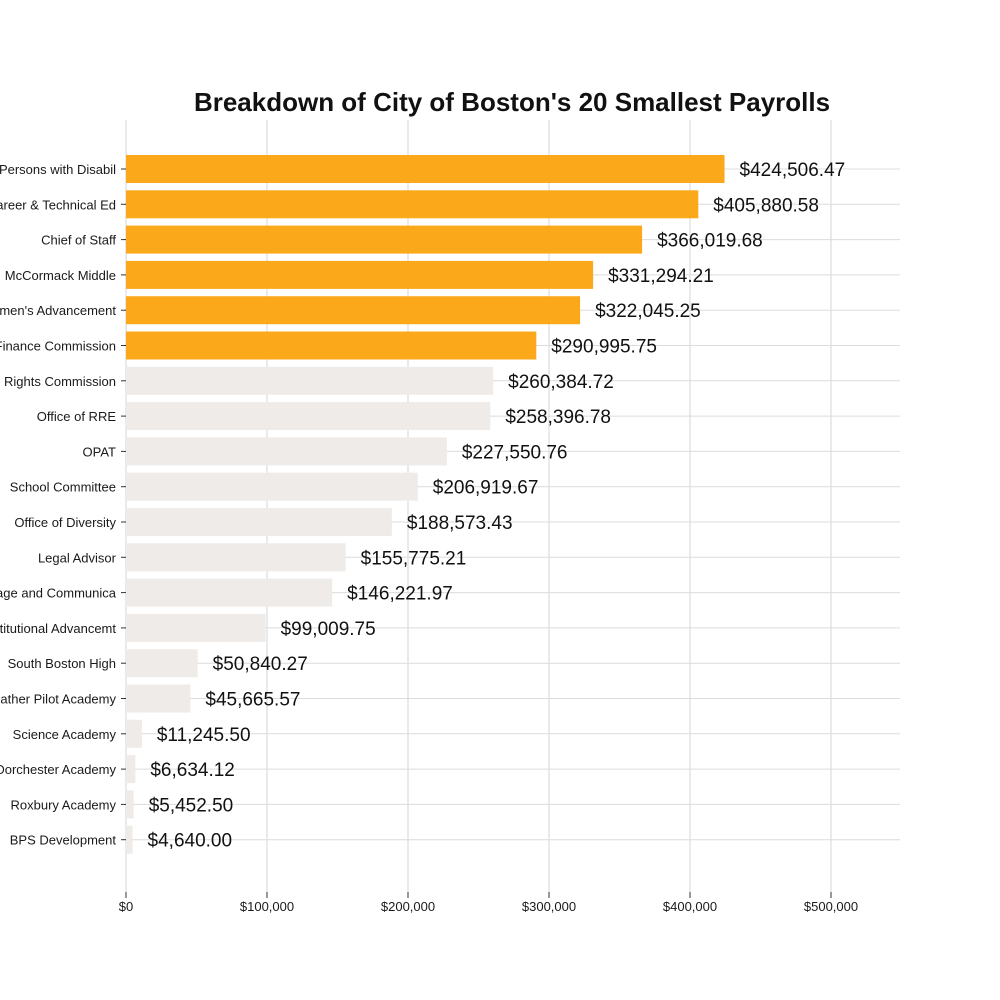 The width and height of the screenshot is (1000, 1000). What do you see at coordinates (77, 557) in the screenshot?
I see `category-label: Legal Advisor` at bounding box center [77, 557].